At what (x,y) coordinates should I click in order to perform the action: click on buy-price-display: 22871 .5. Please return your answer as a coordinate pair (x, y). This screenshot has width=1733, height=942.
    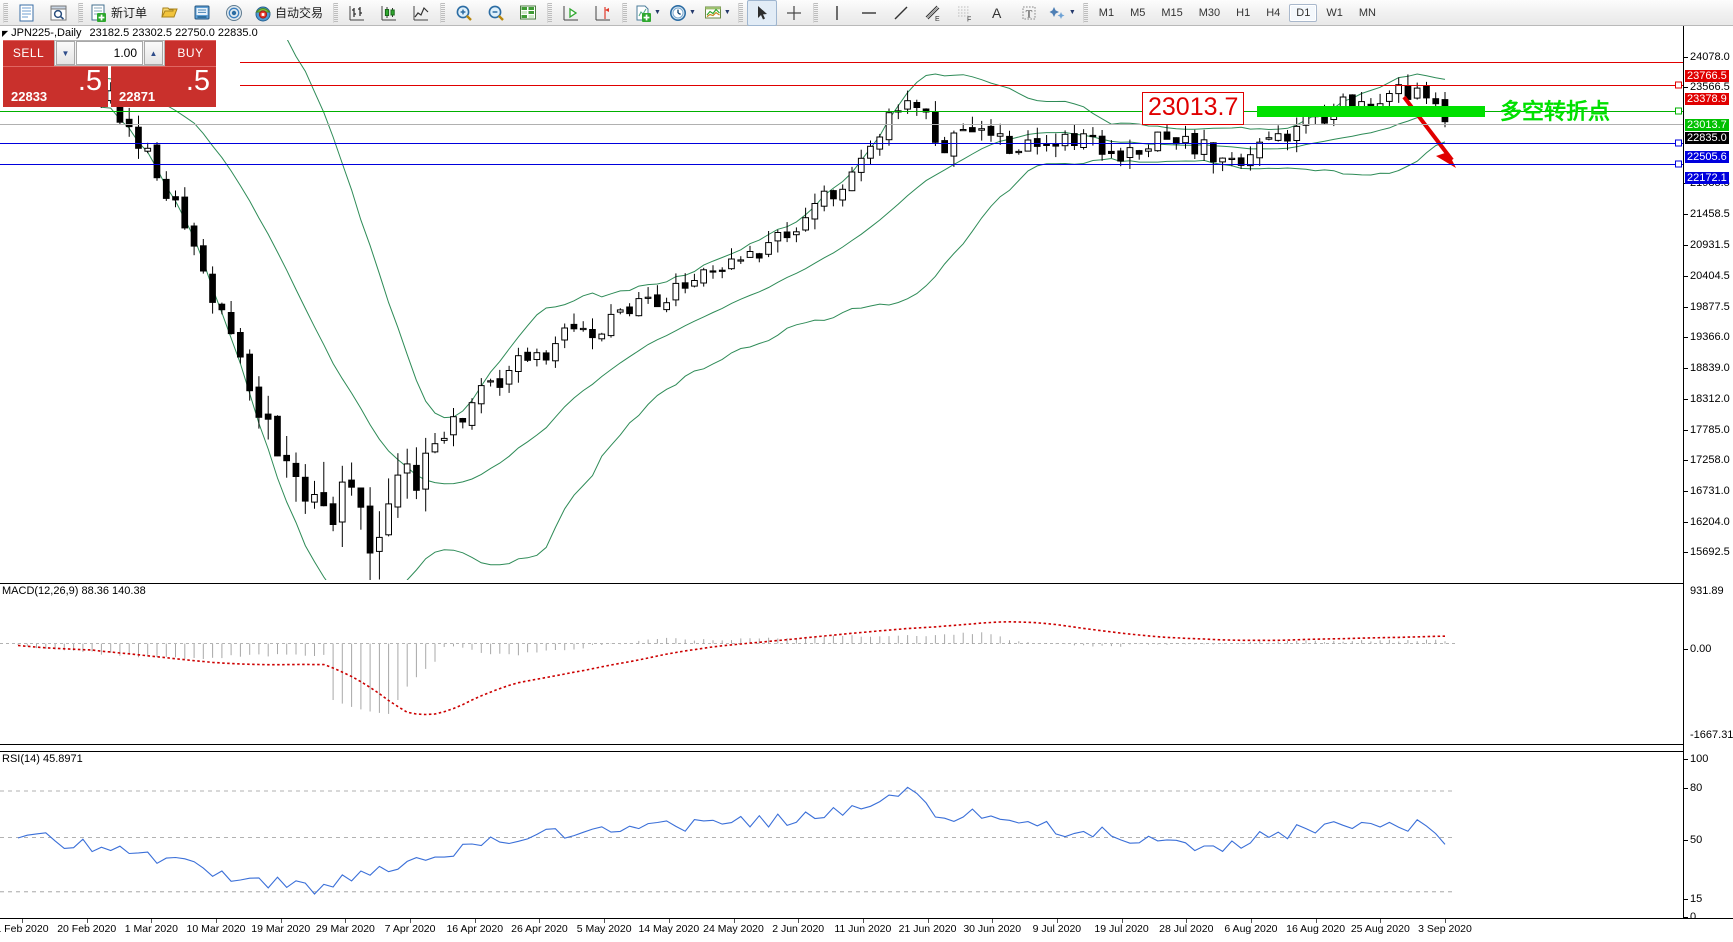
    Looking at the image, I should click on (163, 86).